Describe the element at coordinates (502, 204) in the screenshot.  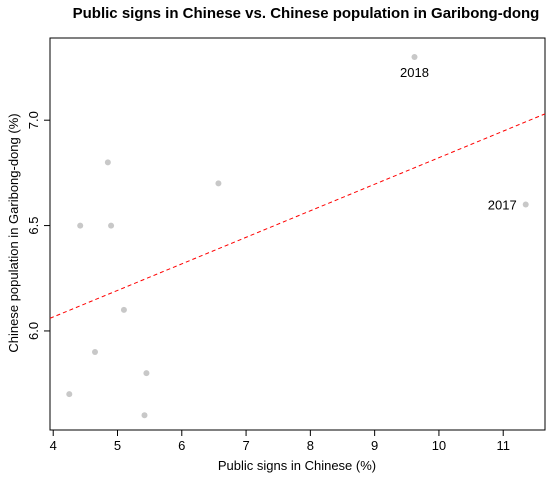
I see `annotation-label: 2017` at that location.